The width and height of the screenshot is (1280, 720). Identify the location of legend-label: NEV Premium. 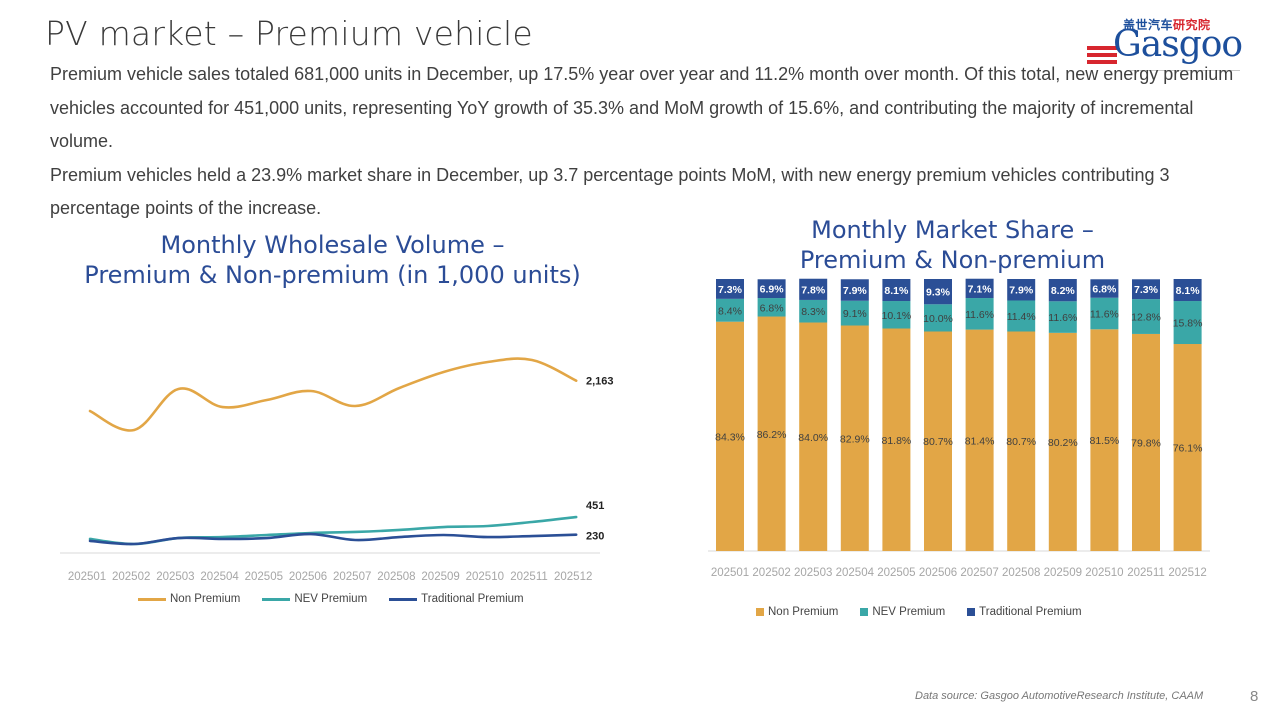
(331, 599).